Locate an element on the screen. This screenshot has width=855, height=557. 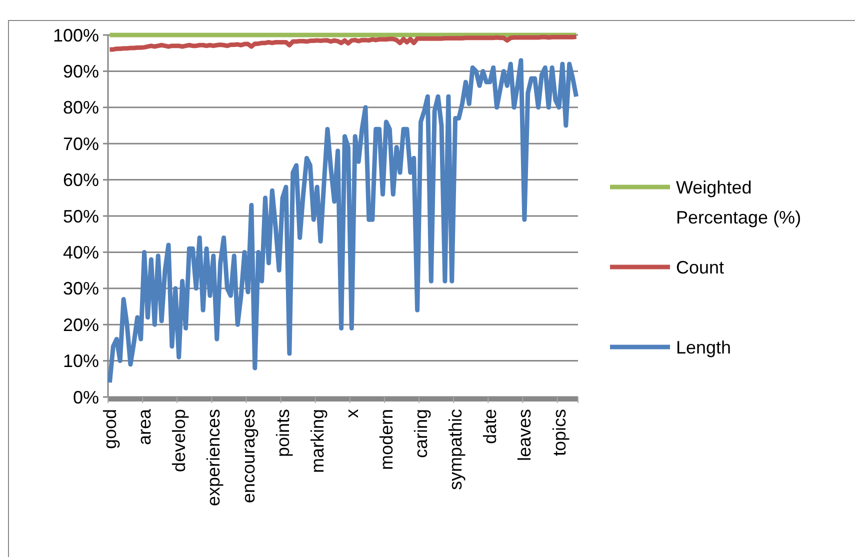
x-tick-label: modern is located at coordinates (386, 439).